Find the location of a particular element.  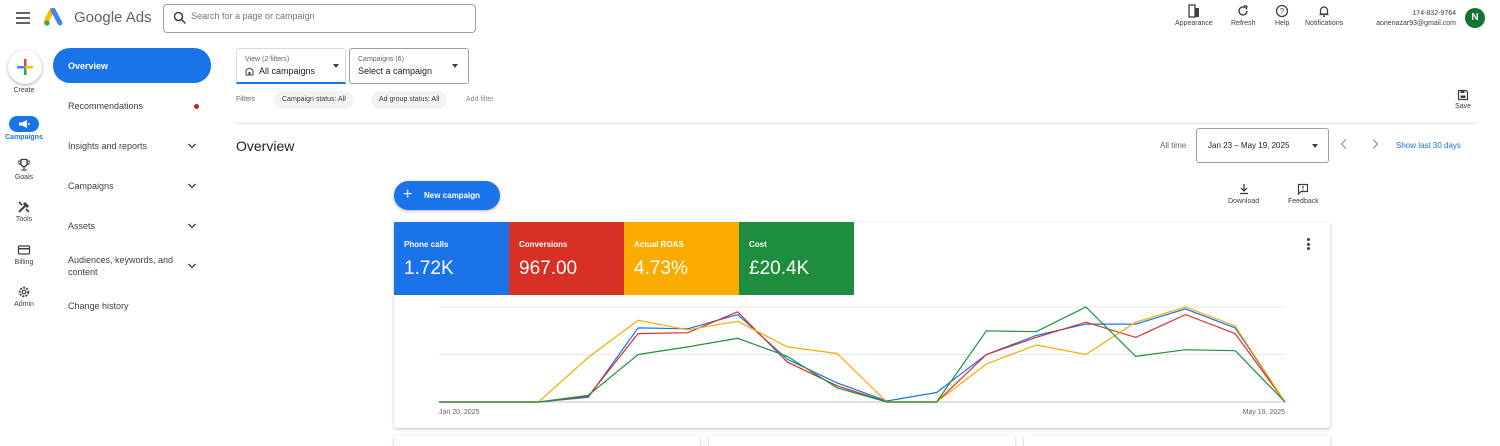

line-chart: Jan 20, 2025 May 19, 2025 is located at coordinates (862, 361).